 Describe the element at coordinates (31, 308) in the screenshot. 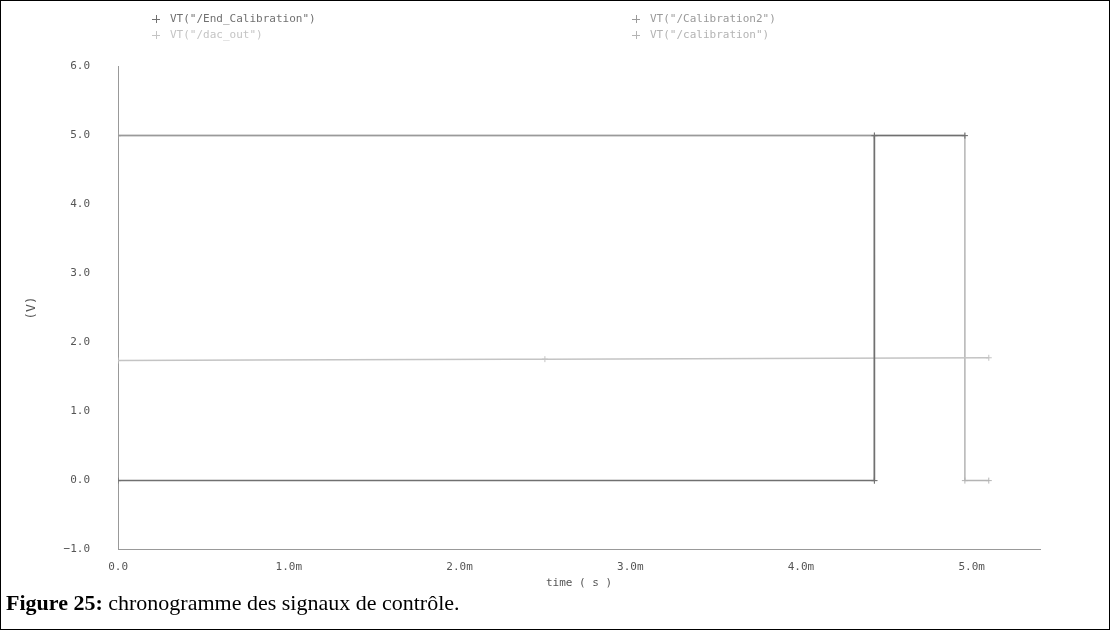

I see `y-axis-title: (V)` at that location.